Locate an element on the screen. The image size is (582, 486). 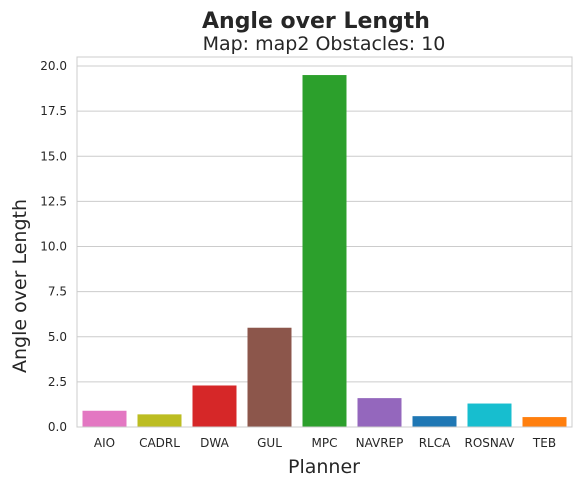
x-tick-label: NAVREP is located at coordinates (380, 443).